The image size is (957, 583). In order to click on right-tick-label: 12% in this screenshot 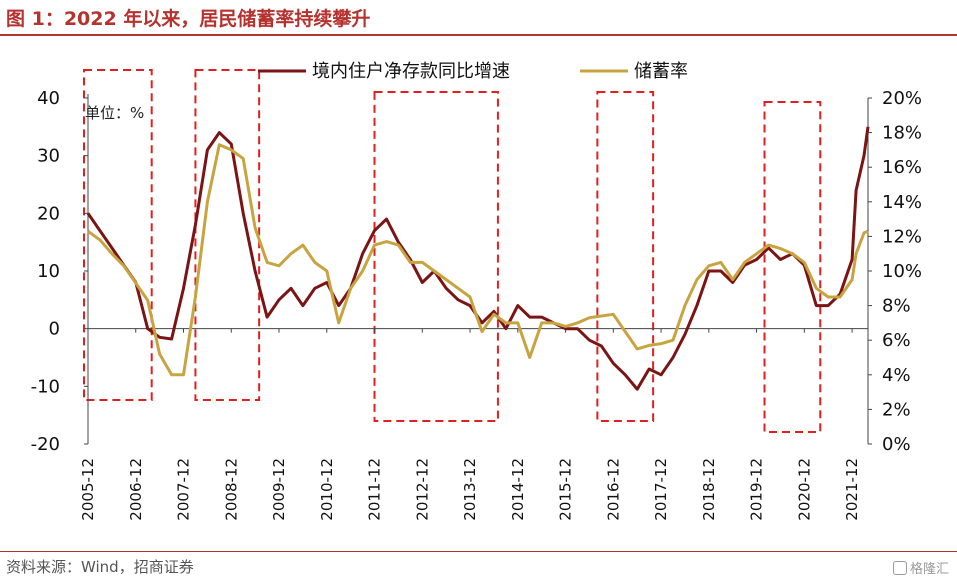, I will do `click(902, 236)`.